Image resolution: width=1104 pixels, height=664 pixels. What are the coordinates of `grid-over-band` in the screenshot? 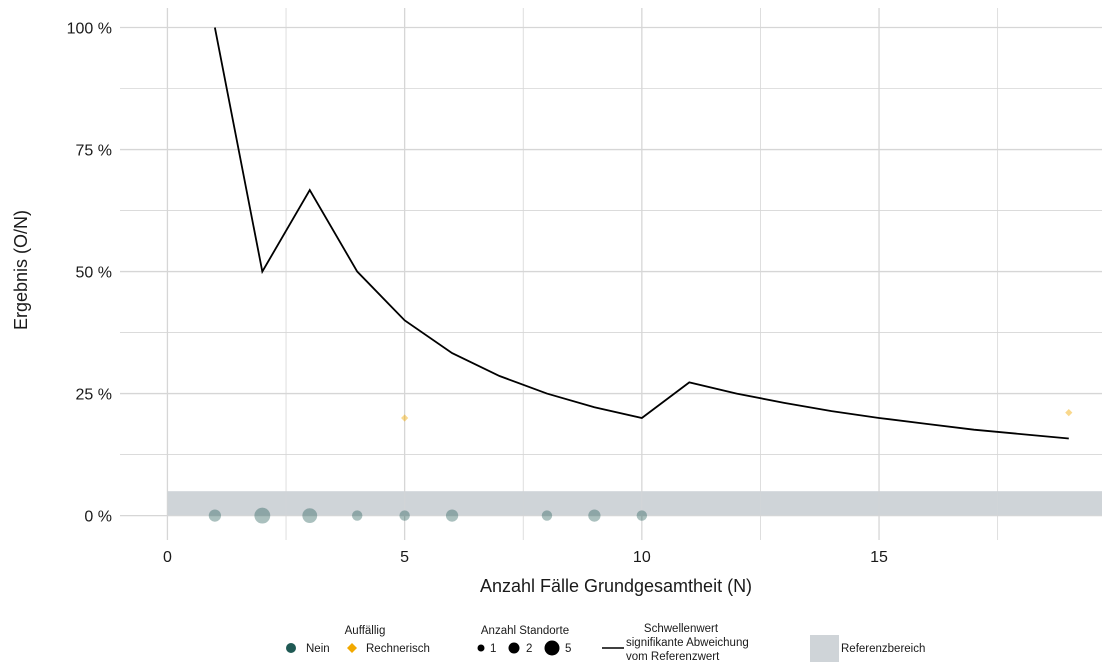 It's located at (634, 503).